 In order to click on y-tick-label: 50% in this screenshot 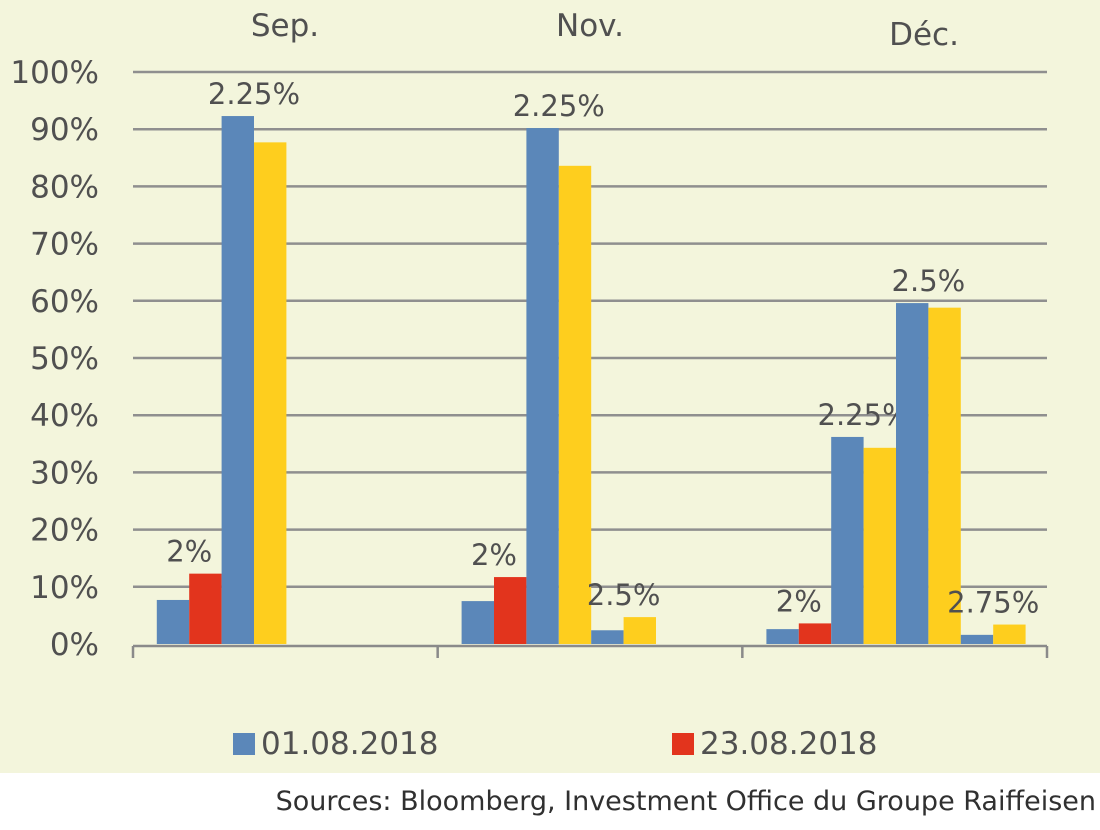, I will do `click(64, 359)`.